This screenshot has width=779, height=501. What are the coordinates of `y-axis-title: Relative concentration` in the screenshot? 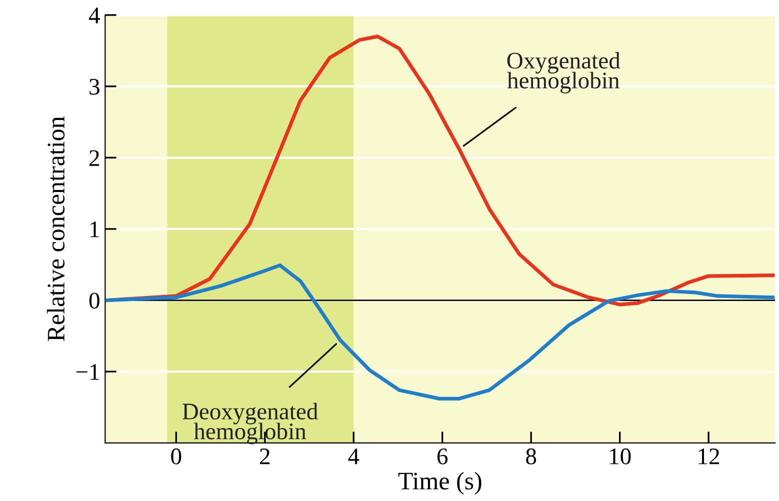 It's located at (55, 229).